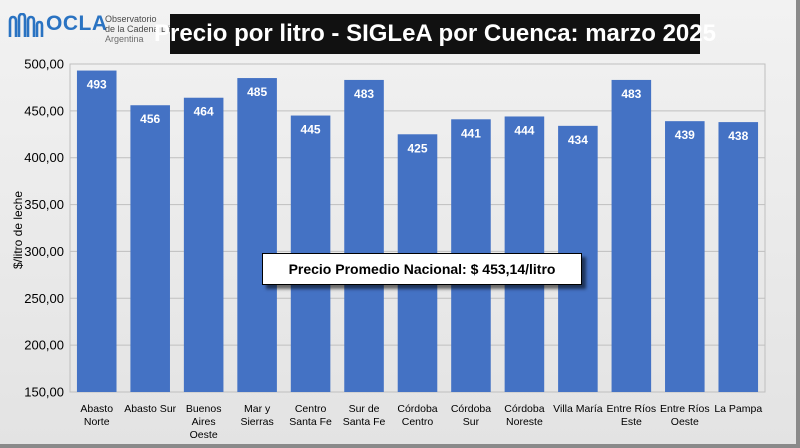 This screenshot has width=800, height=448. What do you see at coordinates (77, 23) in the screenshot?
I see `logo-name: OCLA` at bounding box center [77, 23].